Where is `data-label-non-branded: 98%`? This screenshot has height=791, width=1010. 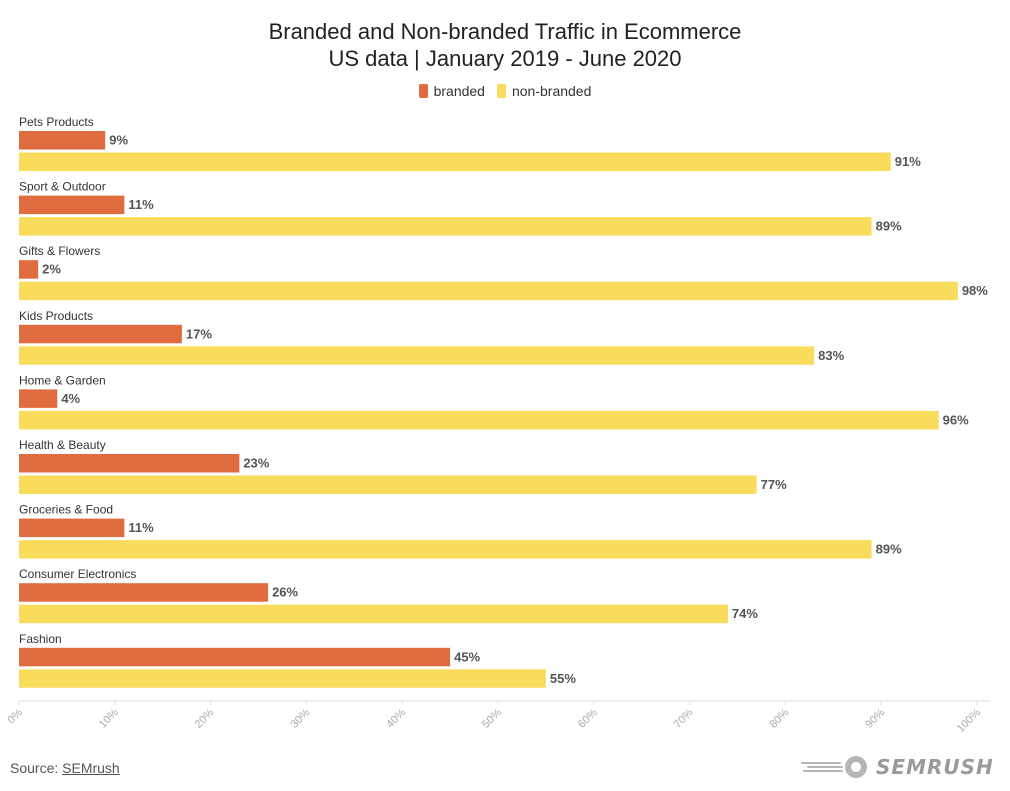
data-label-non-branded: 98% is located at coordinates (975, 290).